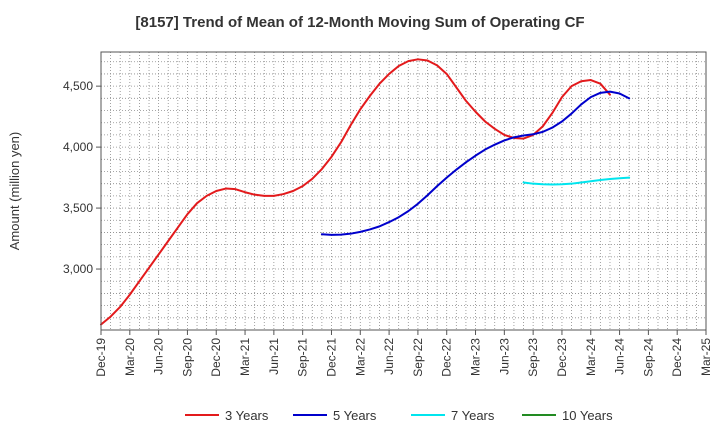  What do you see at coordinates (216, 357) in the screenshot?
I see `x-tick-label: Dec-20` at bounding box center [216, 357].